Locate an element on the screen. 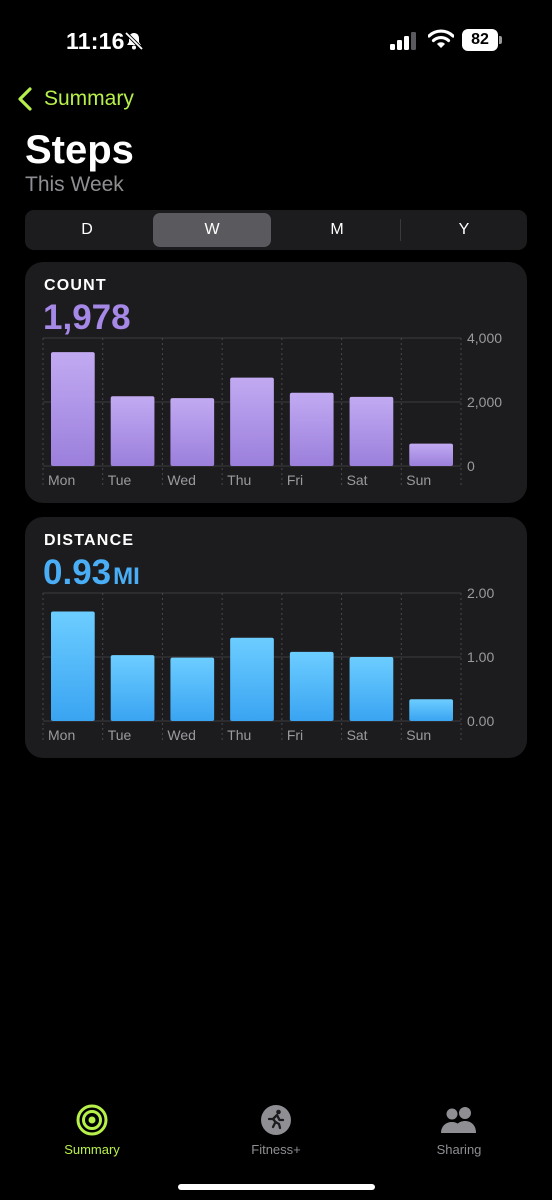 Image resolution: width=552 pixels, height=1200 pixels. count-bar-wed is located at coordinates (192, 432).